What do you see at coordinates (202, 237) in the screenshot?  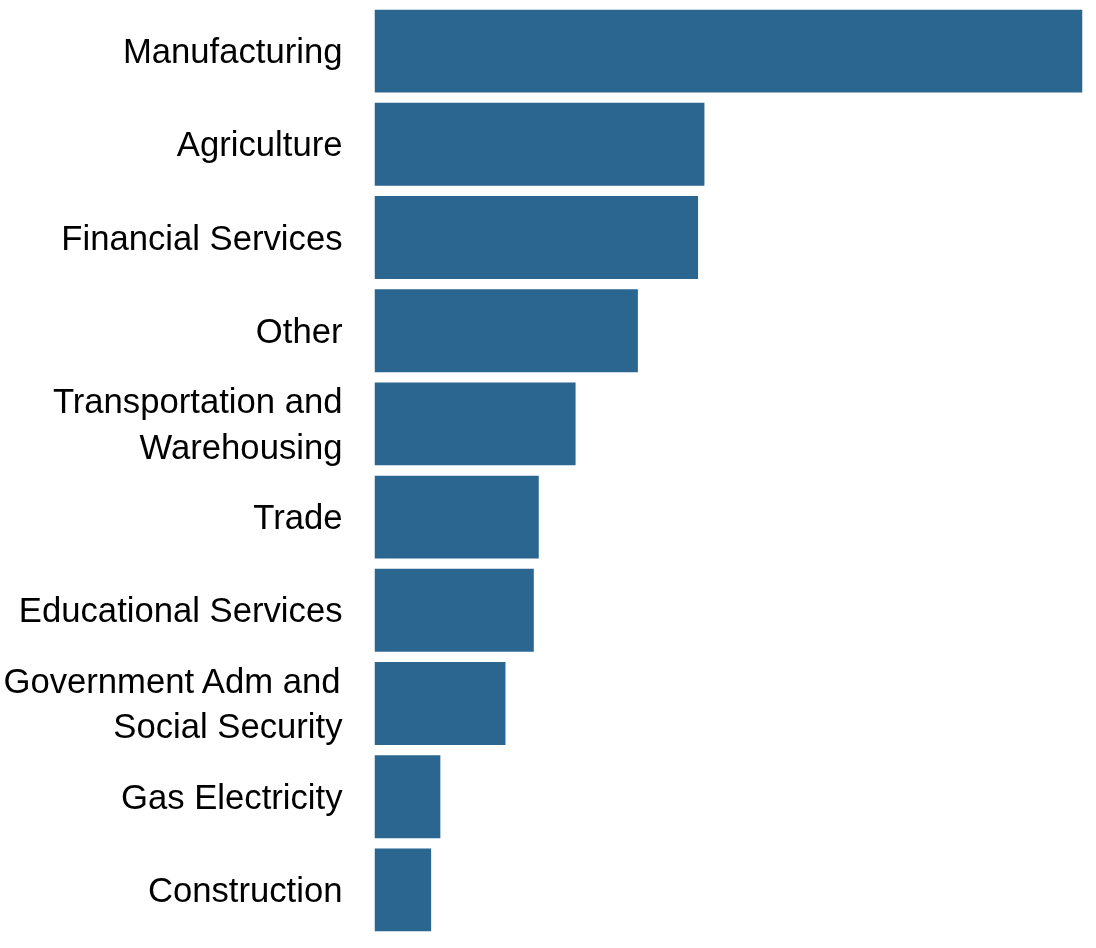 I see `y-tick-label: Financial Services` at bounding box center [202, 237].